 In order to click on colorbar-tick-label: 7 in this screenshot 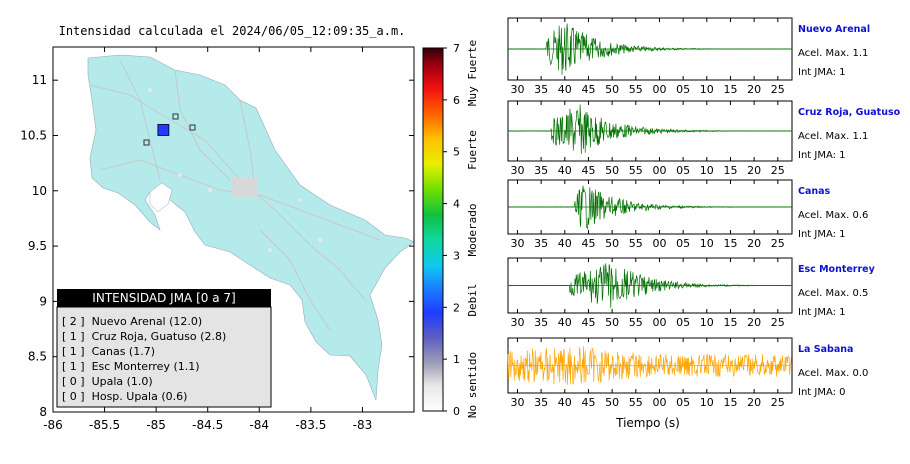, I will do `click(456, 48)`.